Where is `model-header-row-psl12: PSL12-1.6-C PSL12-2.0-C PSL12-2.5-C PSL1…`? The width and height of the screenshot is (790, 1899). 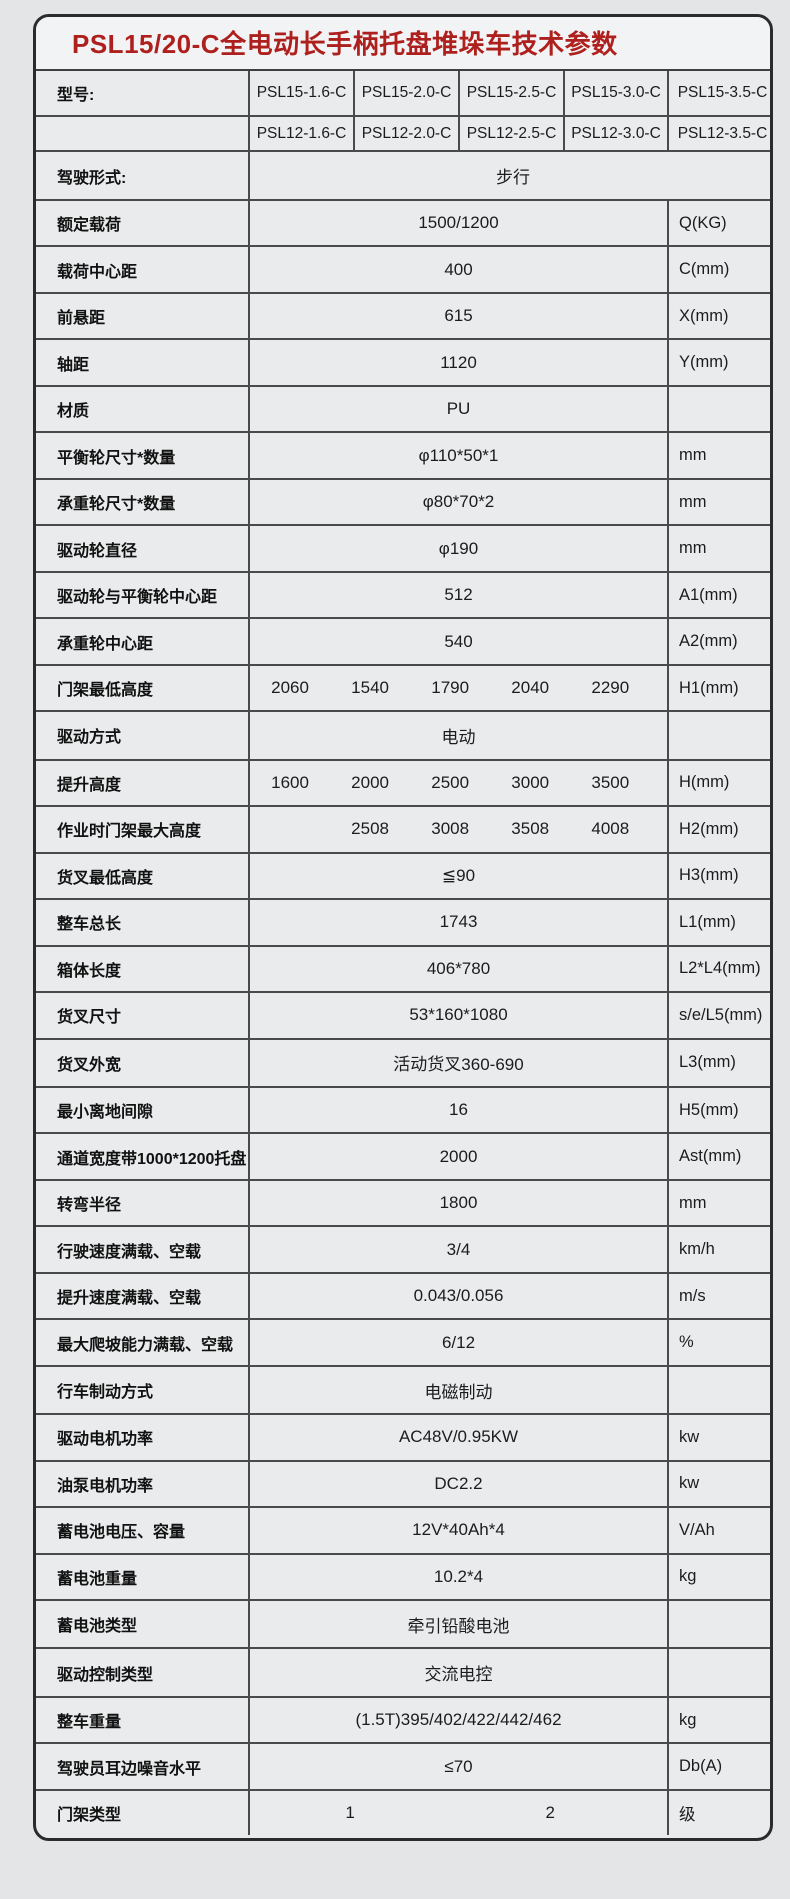
model-header-row-psl12: PSL12-1.6-C PSL12-2.0-C PSL12-2.5-C PSL1… is located at coordinates (403, 134).